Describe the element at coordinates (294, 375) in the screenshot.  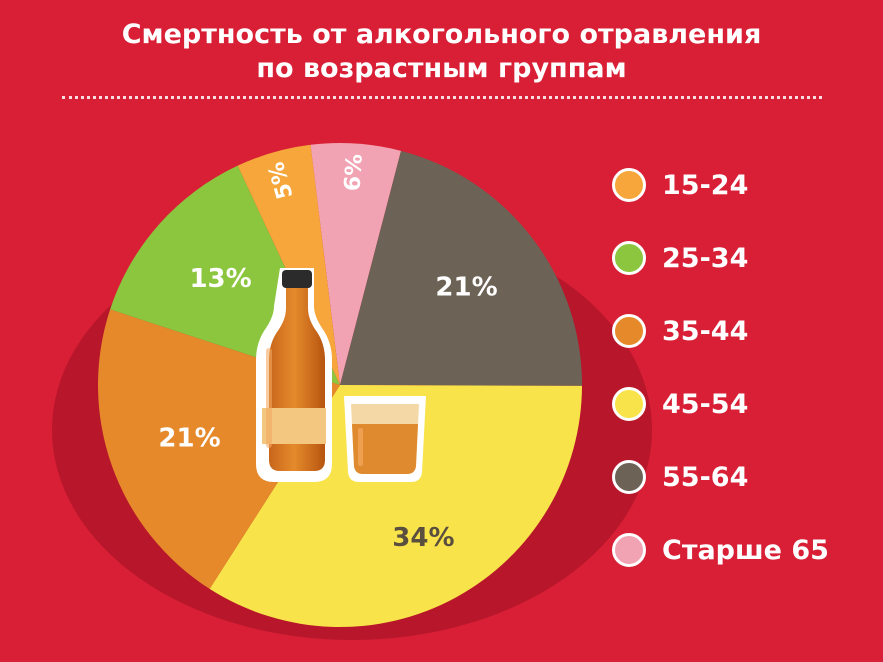
I see `bottle-icon` at that location.